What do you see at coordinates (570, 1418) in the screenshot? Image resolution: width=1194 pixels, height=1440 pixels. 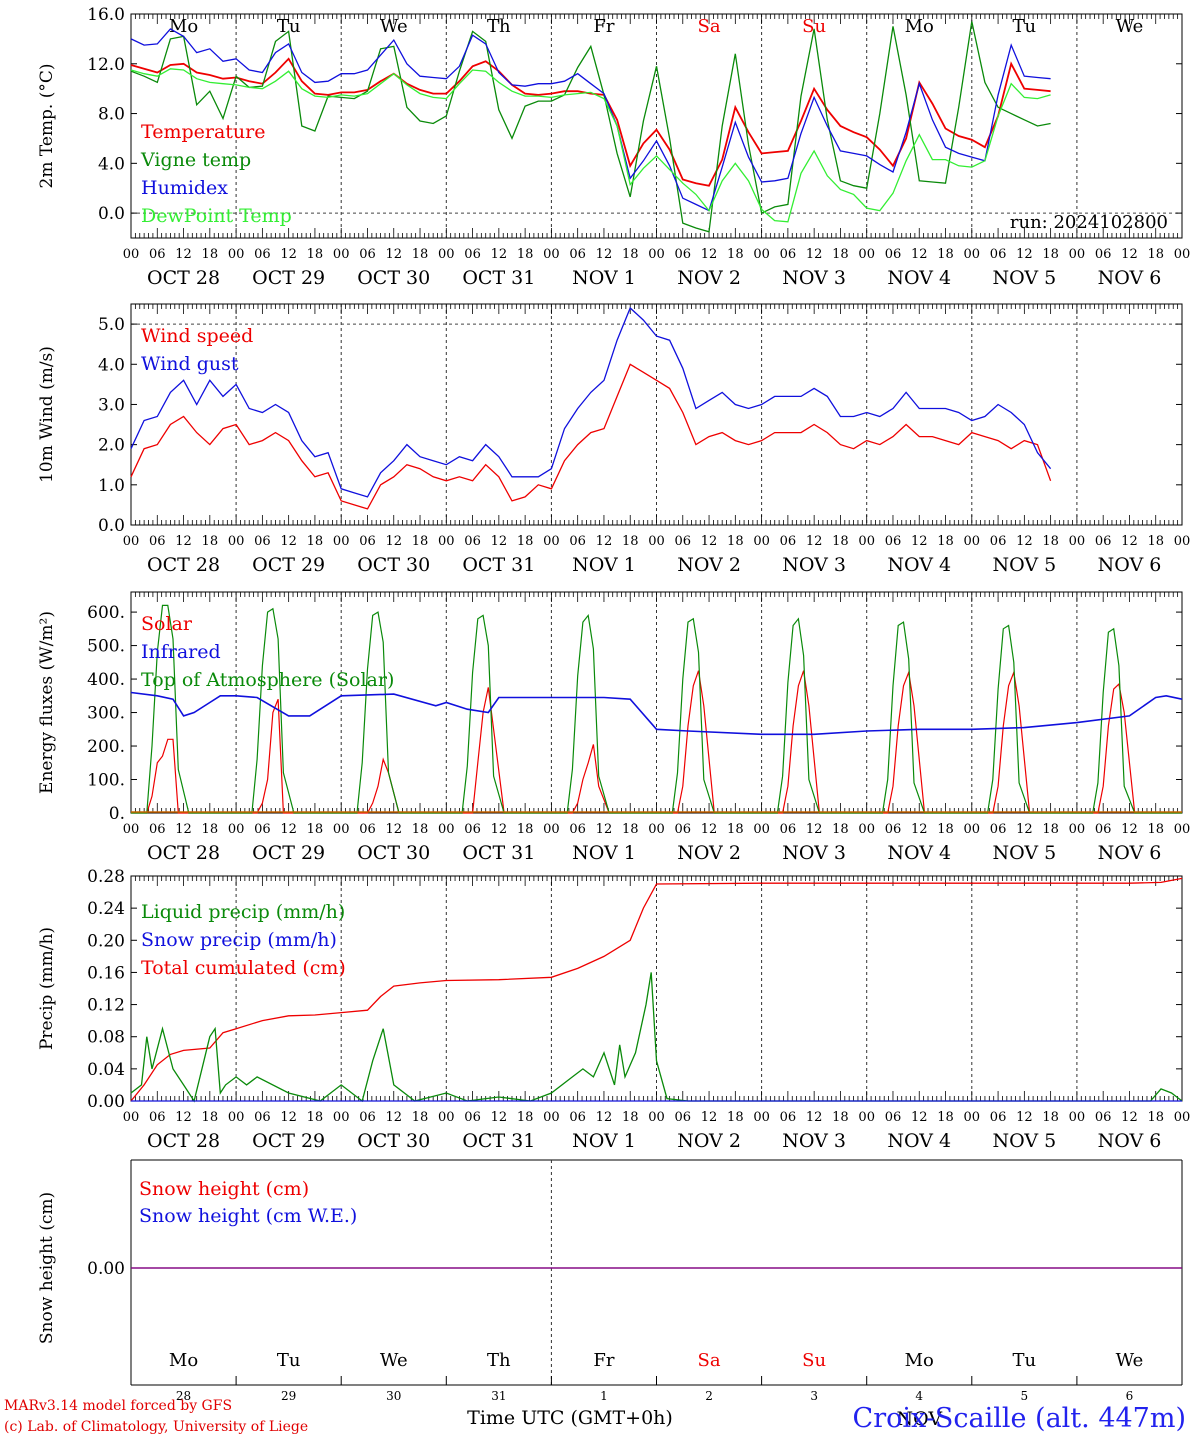 I see `x-axis-label: Time UTC (GMT+0h)` at bounding box center [570, 1418].